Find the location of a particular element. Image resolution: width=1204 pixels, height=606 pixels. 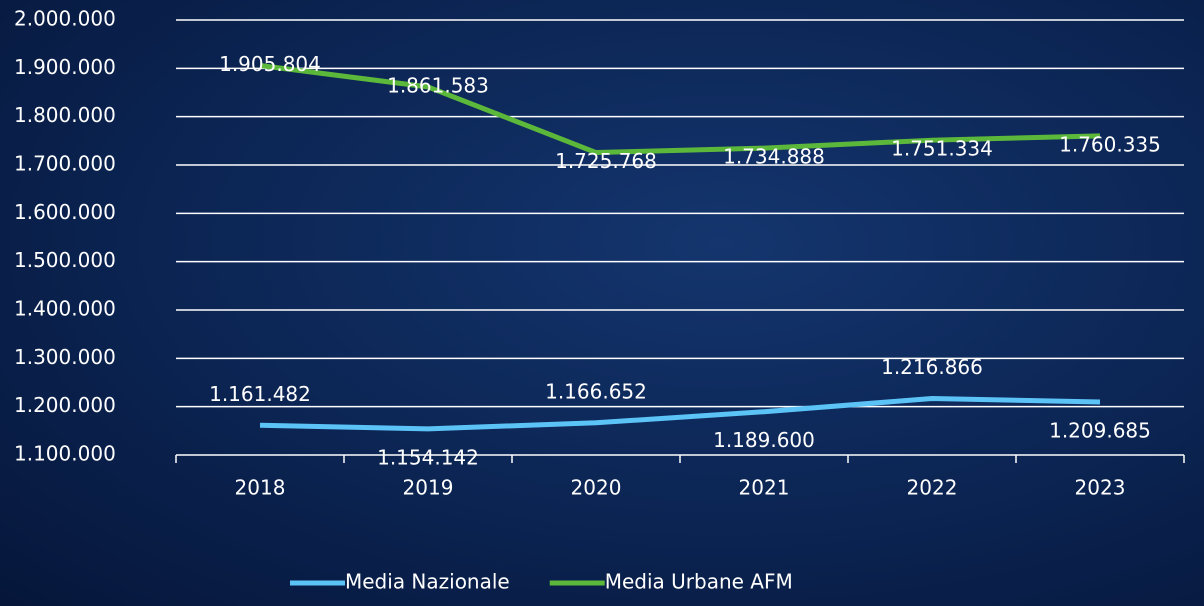

data-label: 1.760.335 is located at coordinates (1110, 144).